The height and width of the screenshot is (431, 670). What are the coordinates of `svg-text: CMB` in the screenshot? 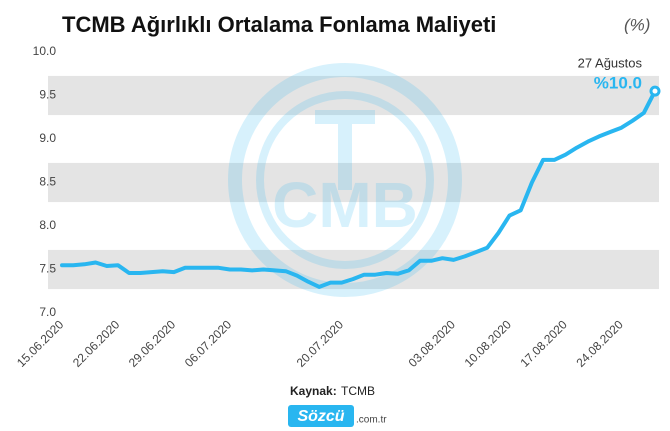 It's located at (345, 205).